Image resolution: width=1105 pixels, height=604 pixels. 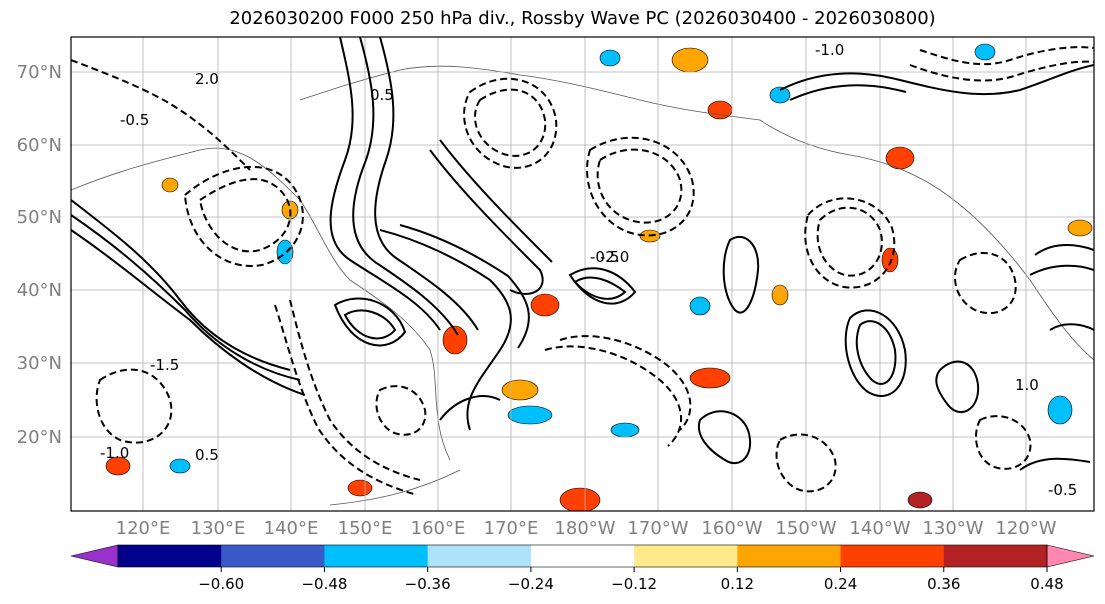 What do you see at coordinates (531, 584) in the screenshot?
I see `colorbar-tick-label: −0.24` at bounding box center [531, 584].